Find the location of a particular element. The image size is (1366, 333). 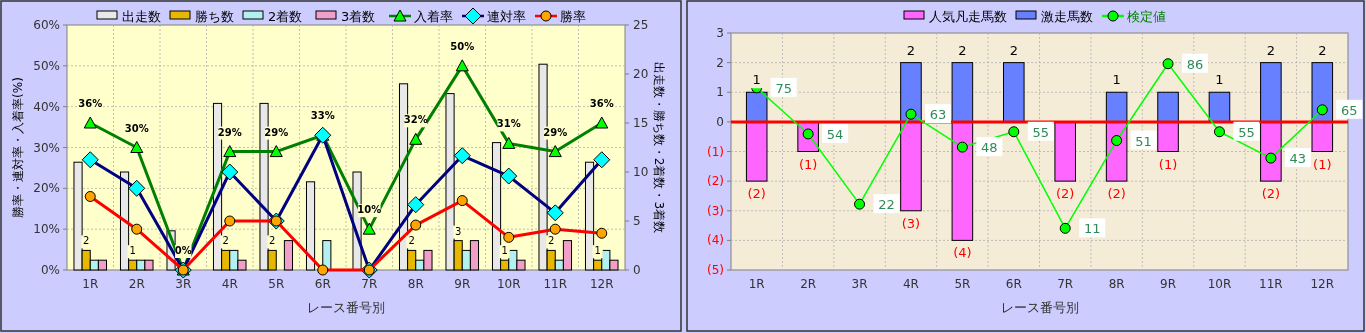

x-tick-label: 10R is located at coordinates (1219, 284).